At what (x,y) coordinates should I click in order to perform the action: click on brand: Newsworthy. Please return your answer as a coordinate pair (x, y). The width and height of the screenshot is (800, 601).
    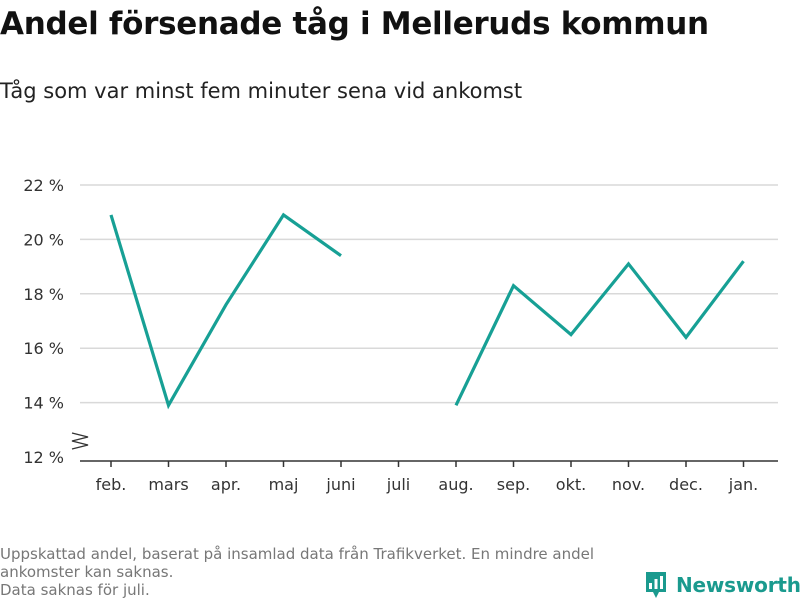
    Looking at the image, I should click on (722, 585).